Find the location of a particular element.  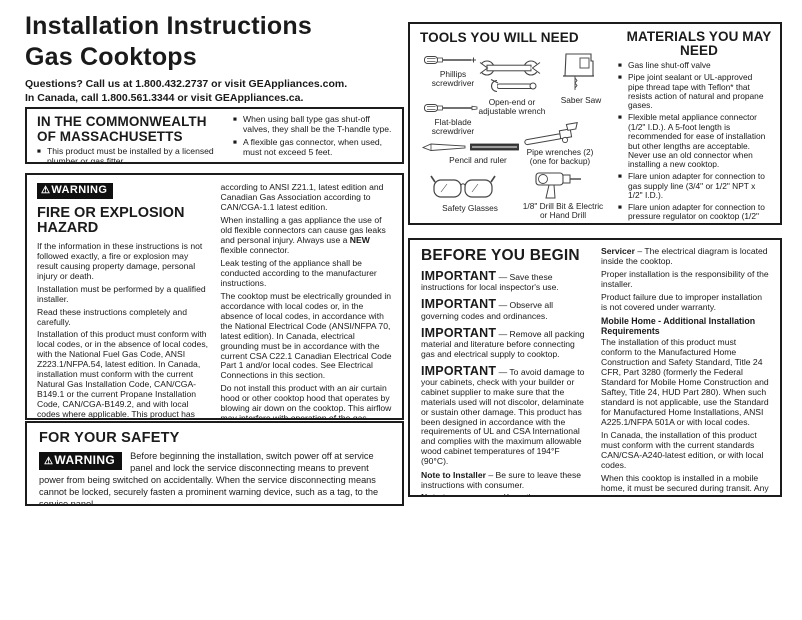

pipe-wrench-icon is located at coordinates (553, 135).